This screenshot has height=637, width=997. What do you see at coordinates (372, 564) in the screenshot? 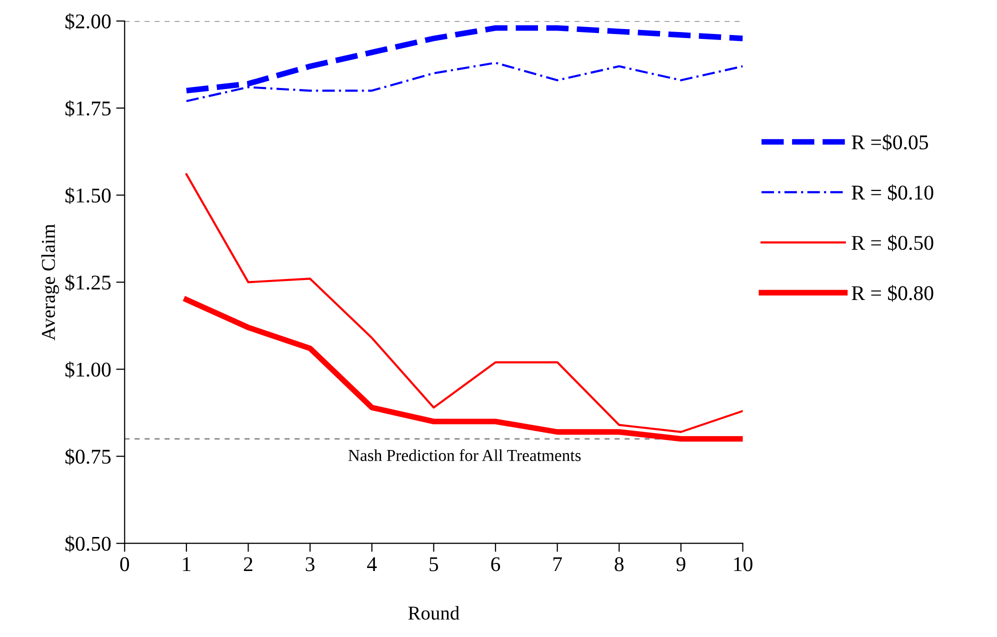
I see `x-tick-label: 4` at bounding box center [372, 564].